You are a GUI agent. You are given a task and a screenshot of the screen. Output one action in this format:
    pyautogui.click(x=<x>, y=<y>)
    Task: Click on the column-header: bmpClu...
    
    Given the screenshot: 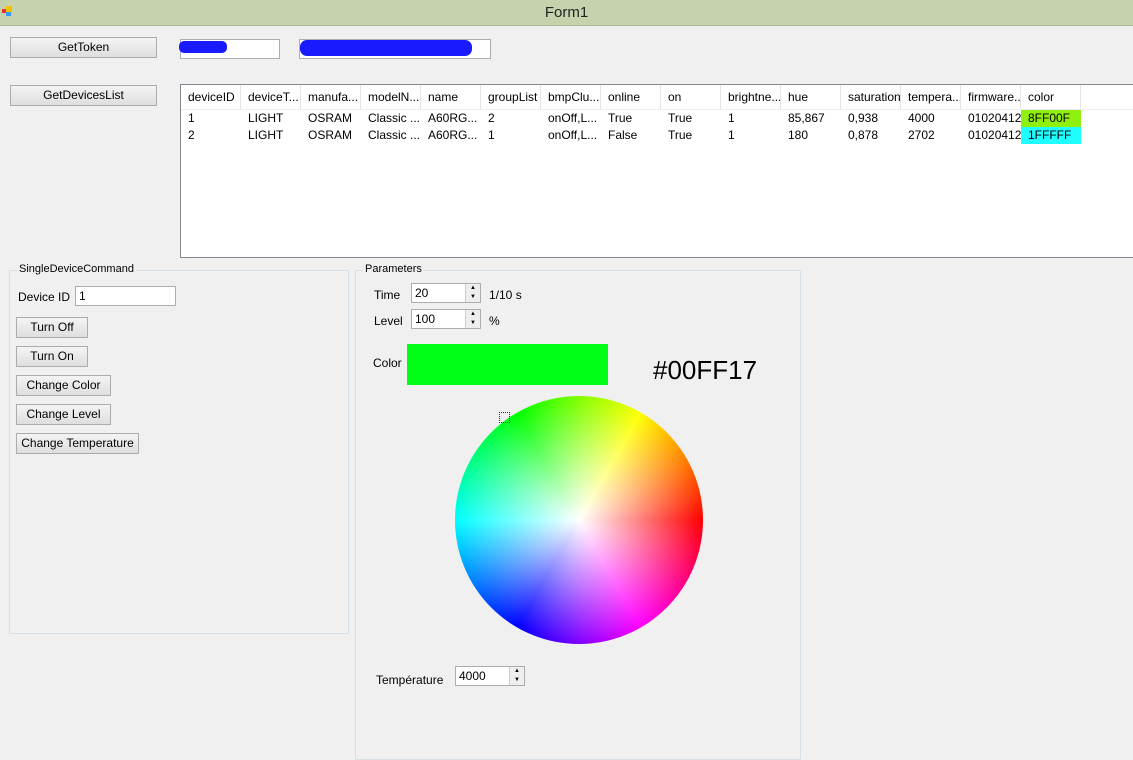 What is the action you would take?
    pyautogui.click(x=571, y=97)
    